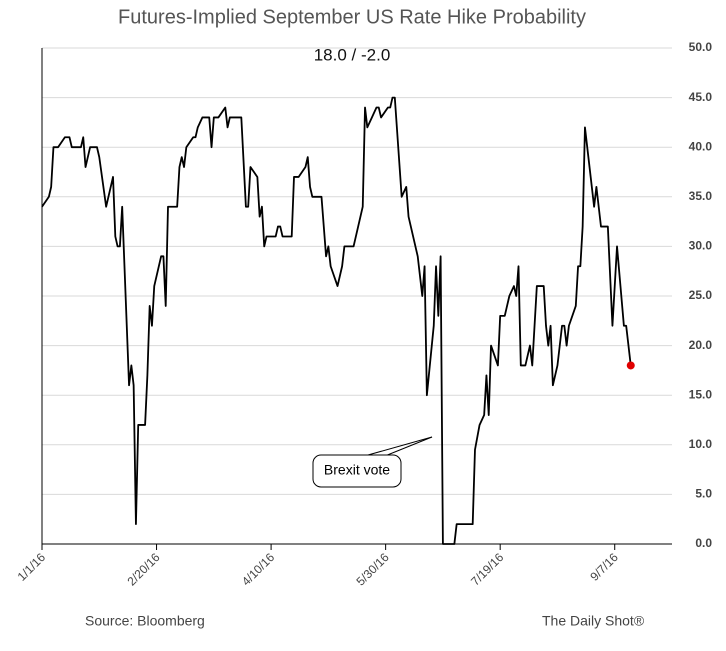  What do you see at coordinates (701, 394) in the screenshot?
I see `y-tick-label: 15.0` at bounding box center [701, 394].